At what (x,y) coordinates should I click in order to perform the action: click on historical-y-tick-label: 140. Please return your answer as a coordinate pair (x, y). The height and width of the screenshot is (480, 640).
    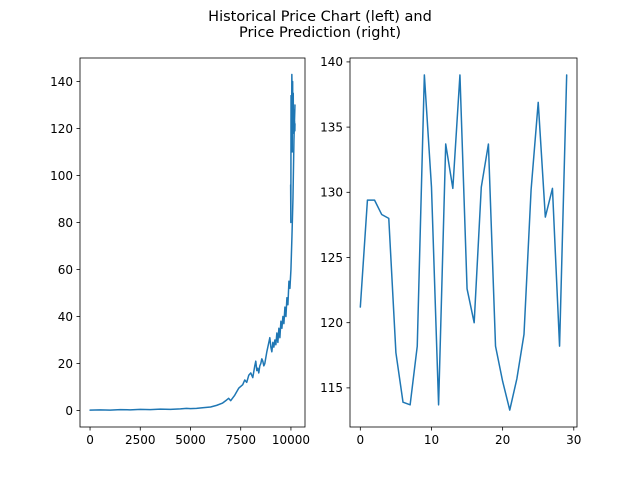
    Looking at the image, I should click on (61, 82).